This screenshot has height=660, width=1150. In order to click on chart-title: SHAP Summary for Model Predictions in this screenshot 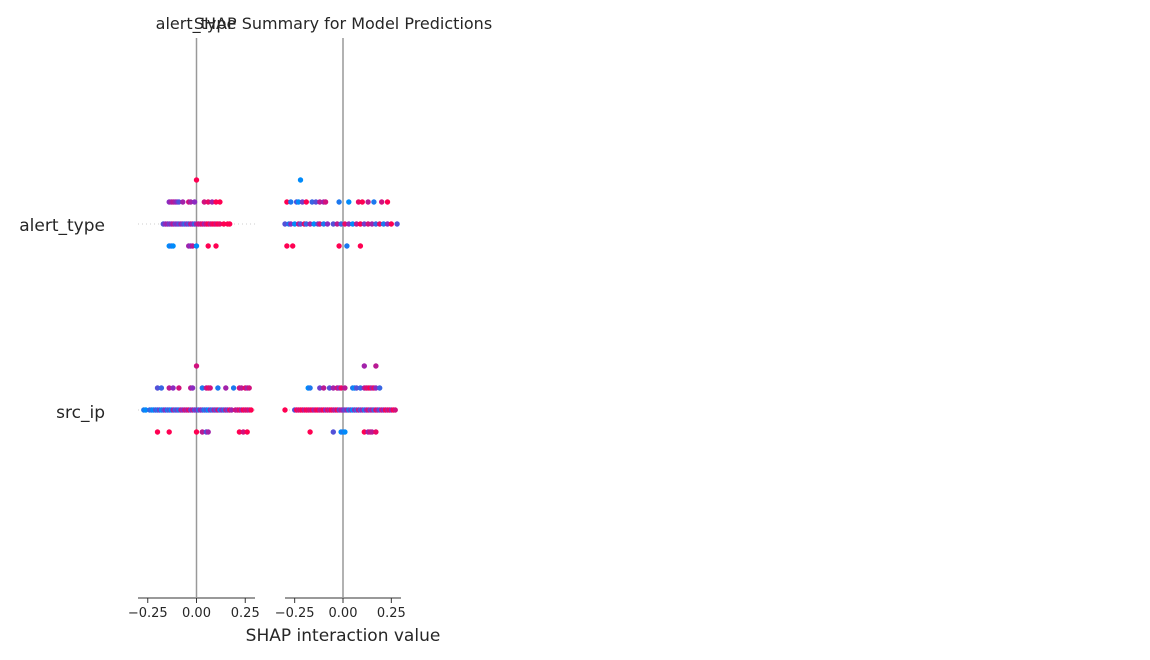, I will do `click(343, 23)`.